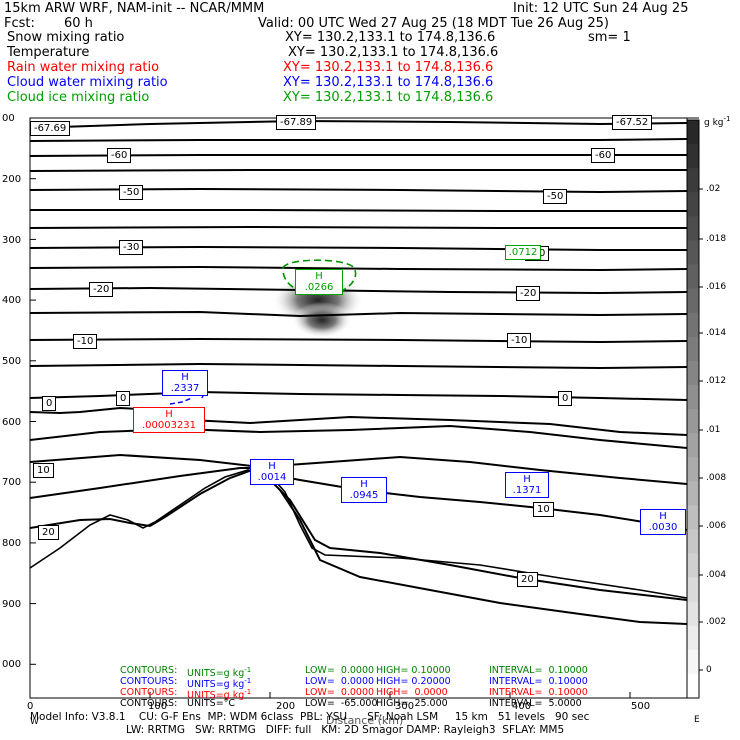 The width and height of the screenshot is (740, 740). What do you see at coordinates (390, 37) in the screenshot?
I see `field-snow-xy: XY= 130.2,133.1 to 174.8,136.6` at bounding box center [390, 37].